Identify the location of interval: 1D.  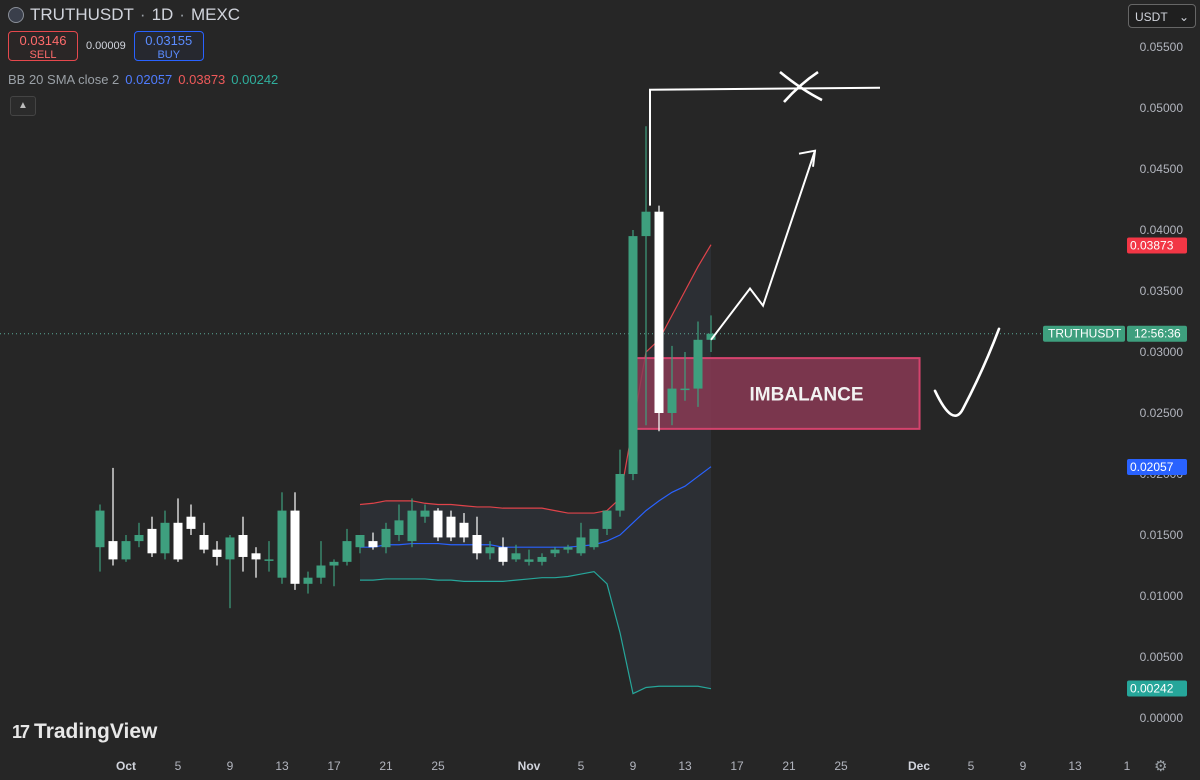
(162, 14).